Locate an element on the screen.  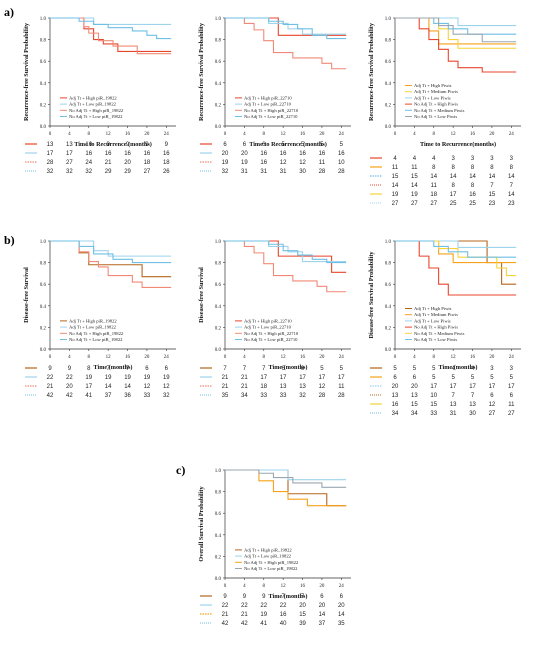
legend-entry: No Adj Tt + High piR_19822 is located at coordinates (96, 110).